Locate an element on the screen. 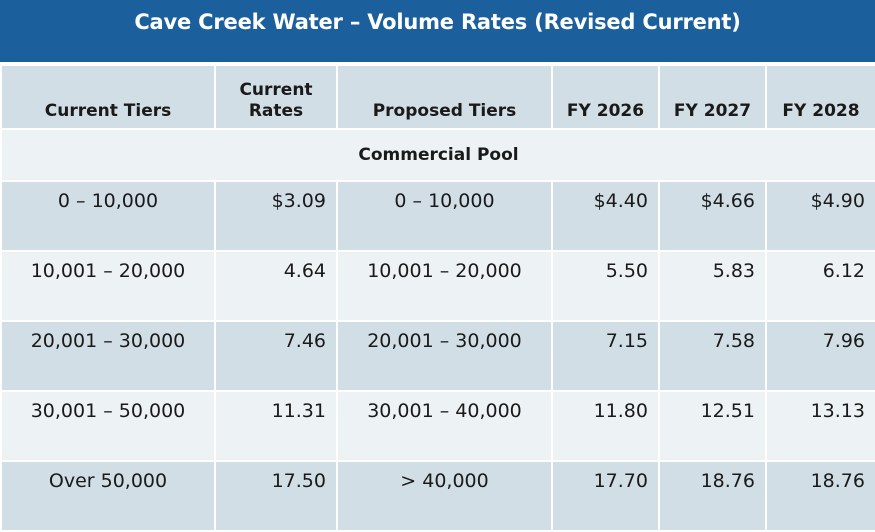  fy2028-rate: 6.12 is located at coordinates (820, 286).